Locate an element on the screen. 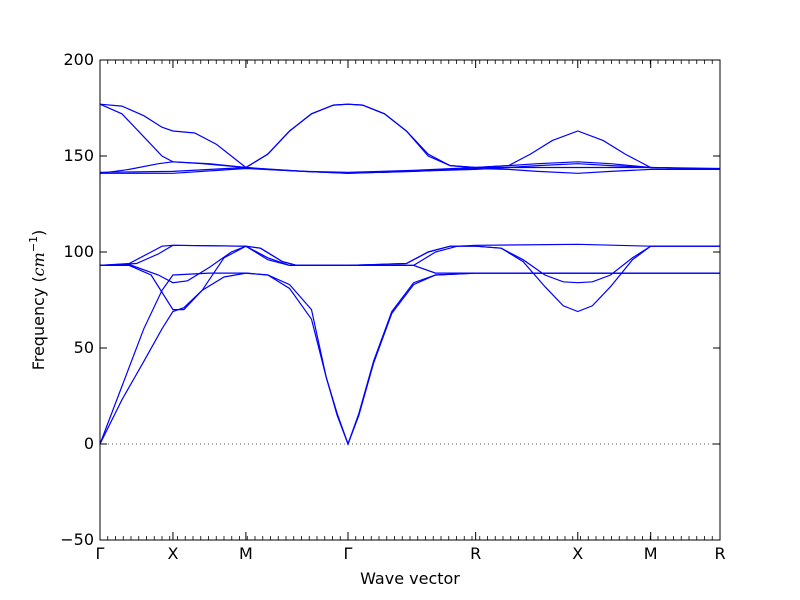 The image size is (800, 600). y-tick-label: 0 is located at coordinates (89, 443).